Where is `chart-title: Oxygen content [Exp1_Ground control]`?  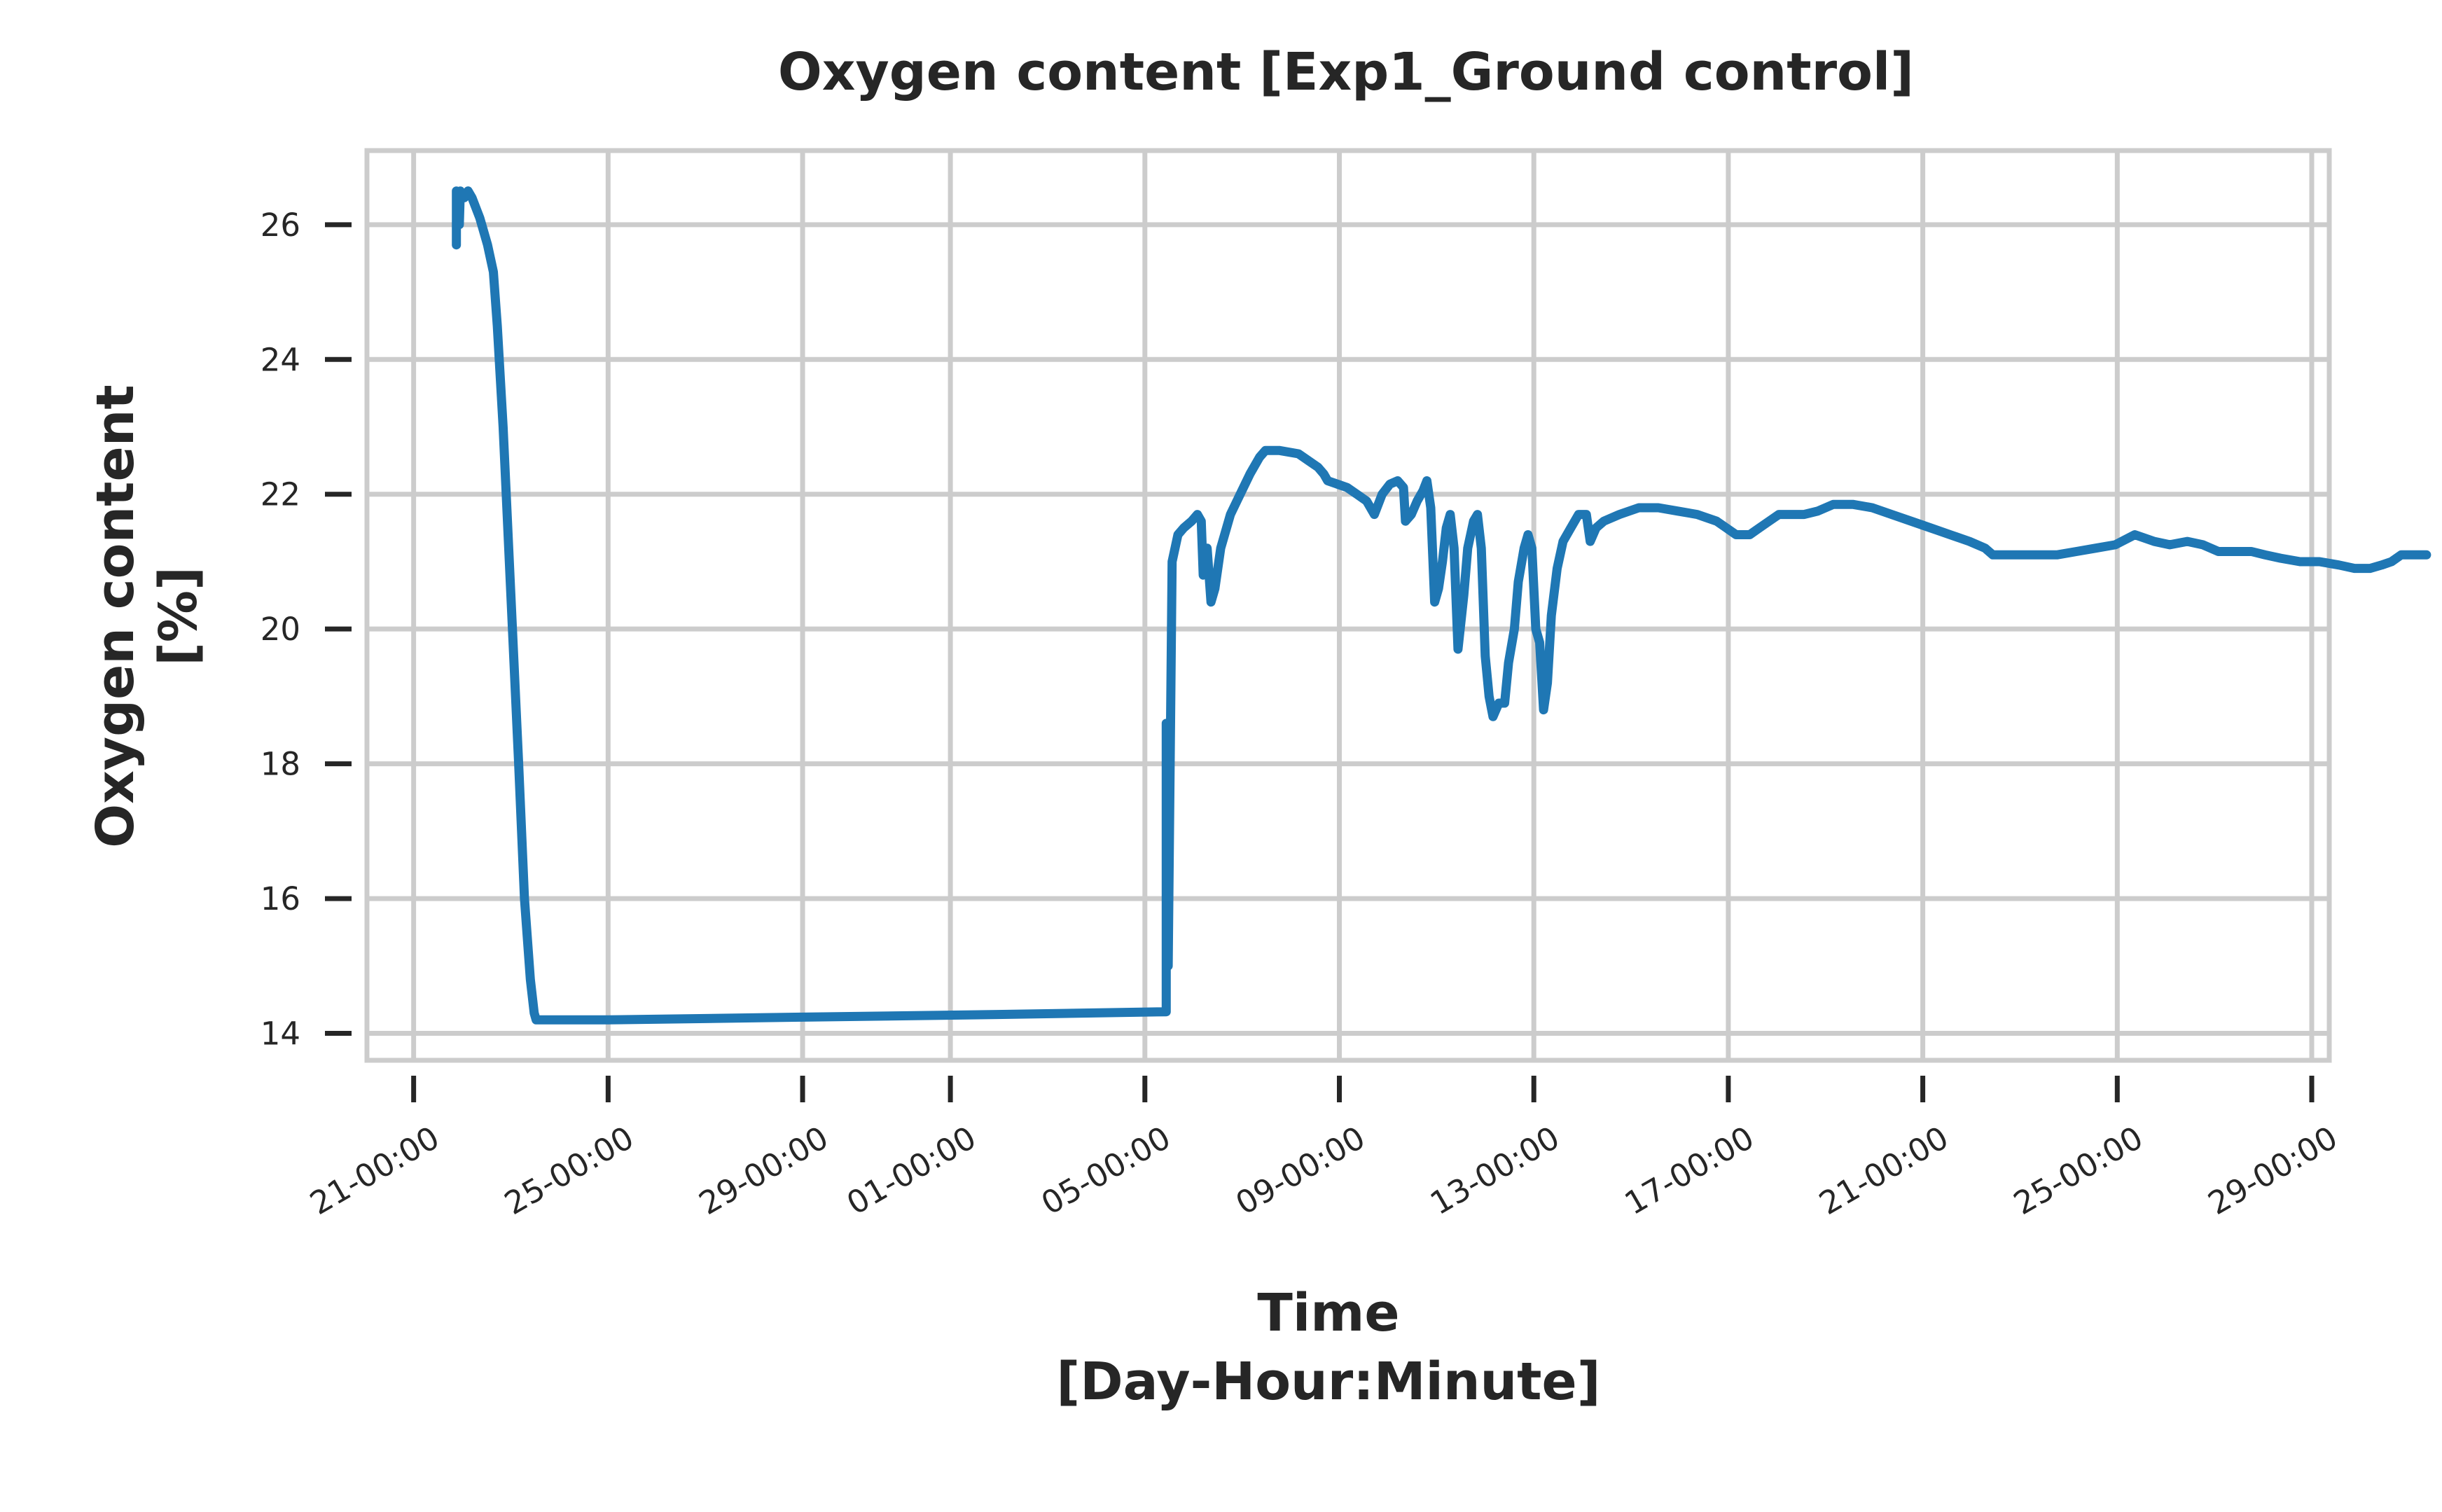
chart-title: Oxygen content [Exp1_Ground control] is located at coordinates (1346, 72).